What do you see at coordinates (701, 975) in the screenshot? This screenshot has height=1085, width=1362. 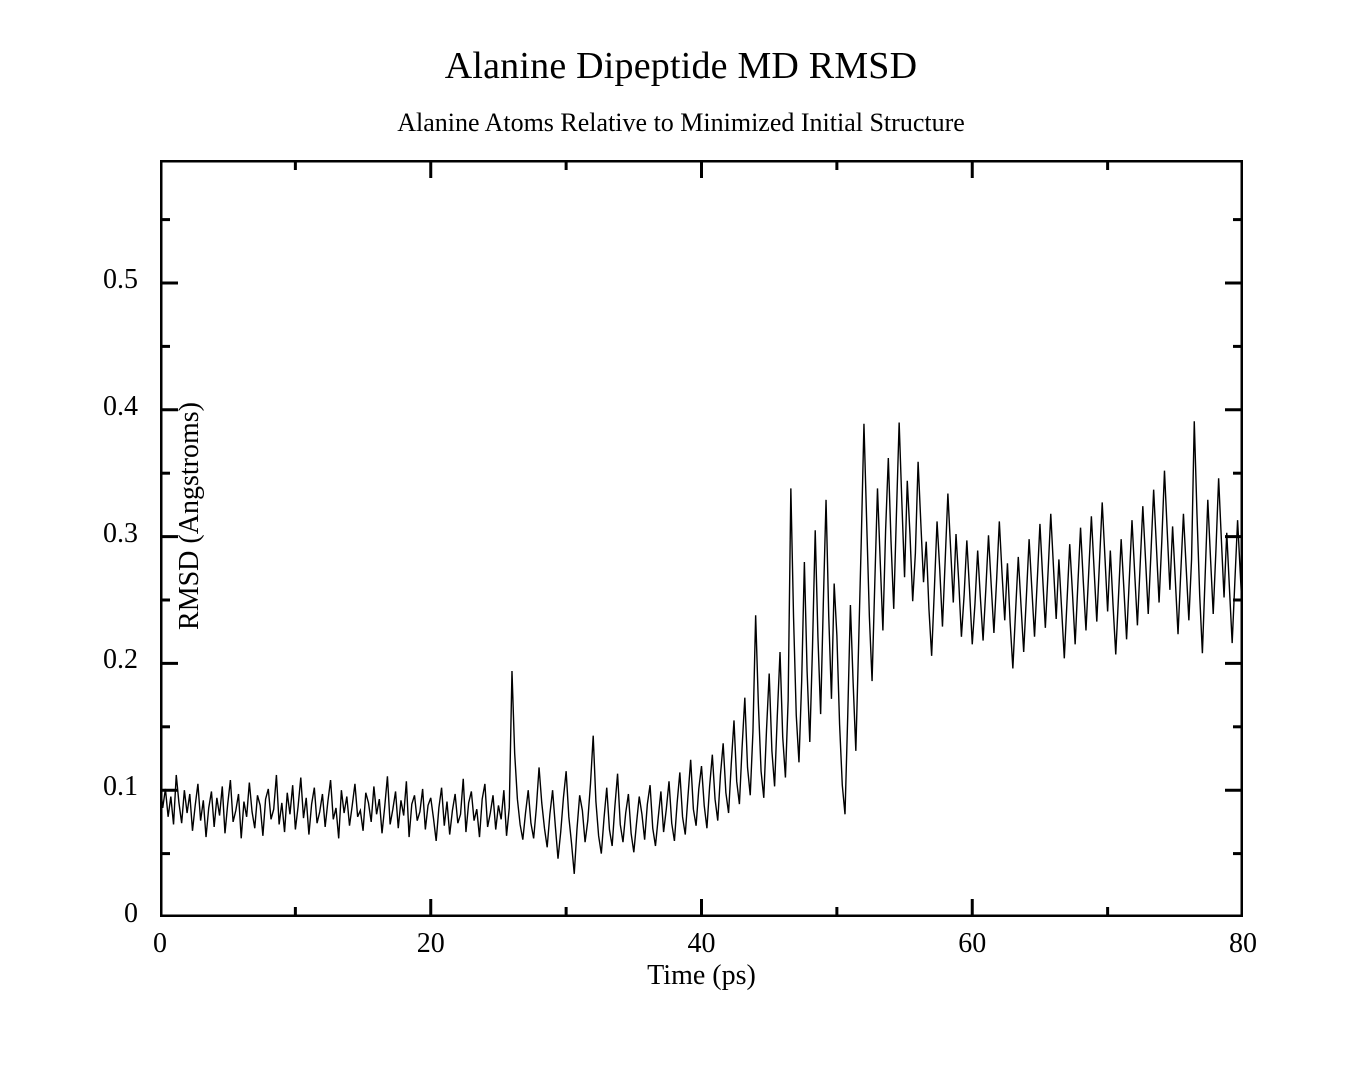 I see `x-axis-label: Time (ps)` at bounding box center [701, 975].